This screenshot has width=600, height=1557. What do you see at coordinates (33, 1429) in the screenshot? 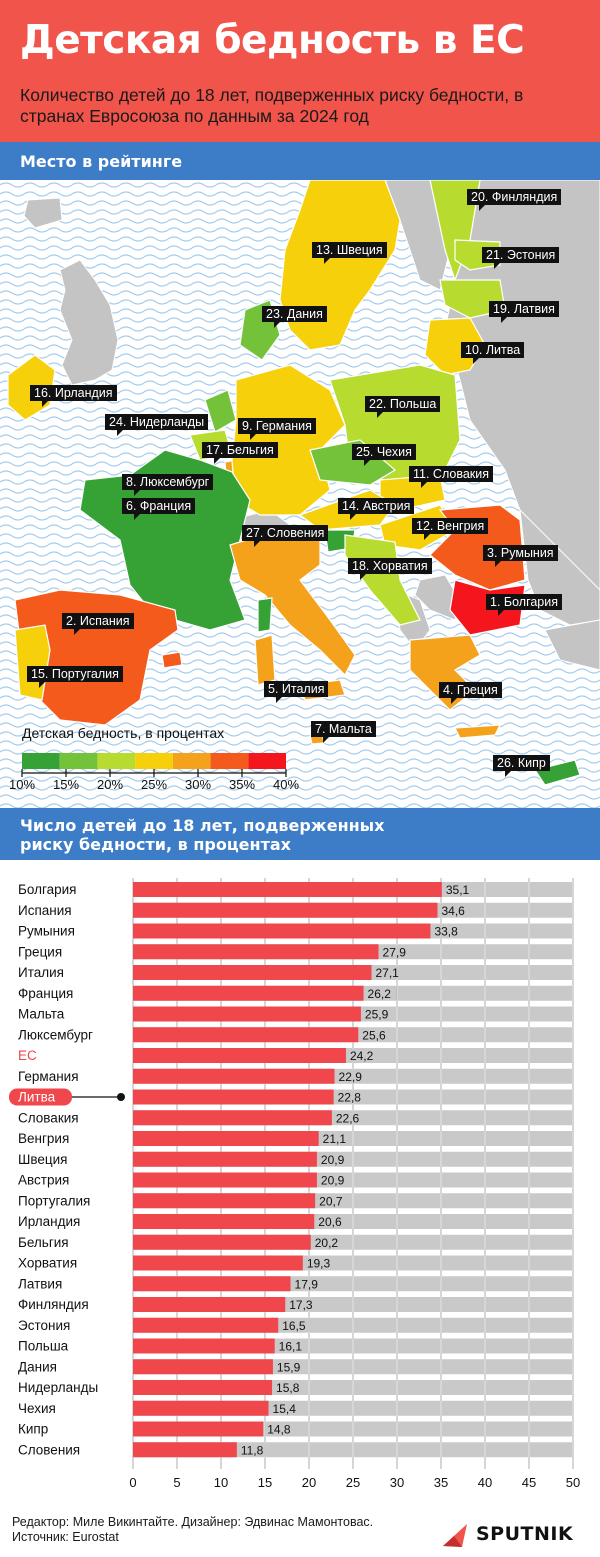
I see `category-label: Кипр` at bounding box center [33, 1429].